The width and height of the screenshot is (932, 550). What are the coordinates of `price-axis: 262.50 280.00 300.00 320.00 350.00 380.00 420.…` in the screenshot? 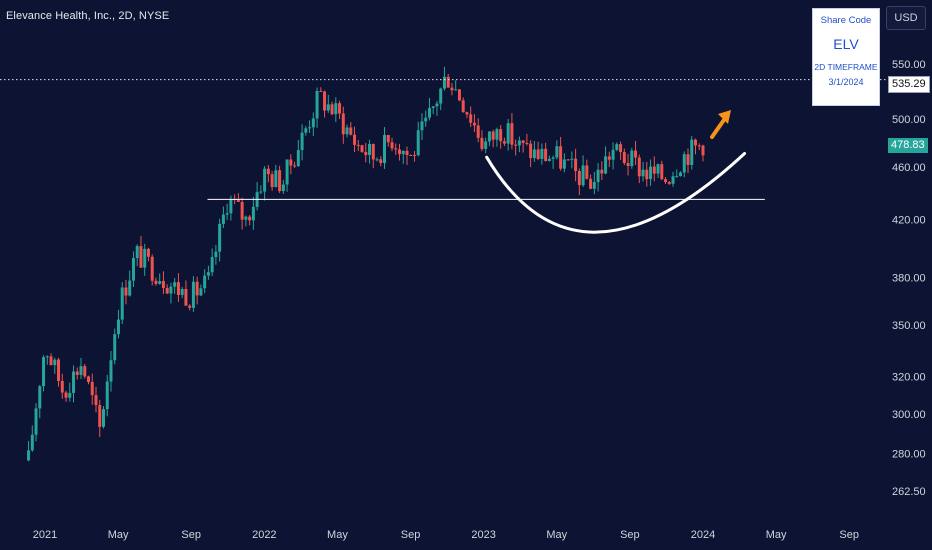 It's located at (909, 278).